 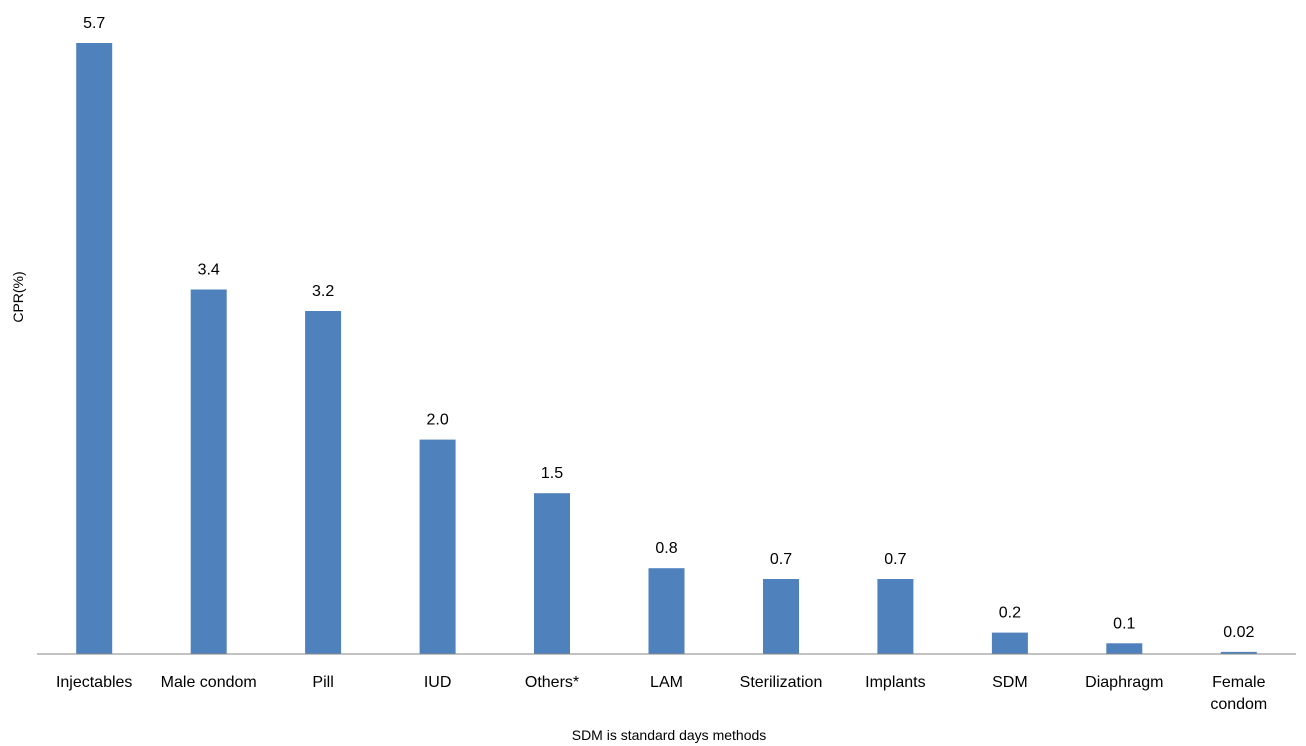 I want to click on bar-value-label: 0.2, so click(x=1010, y=613).